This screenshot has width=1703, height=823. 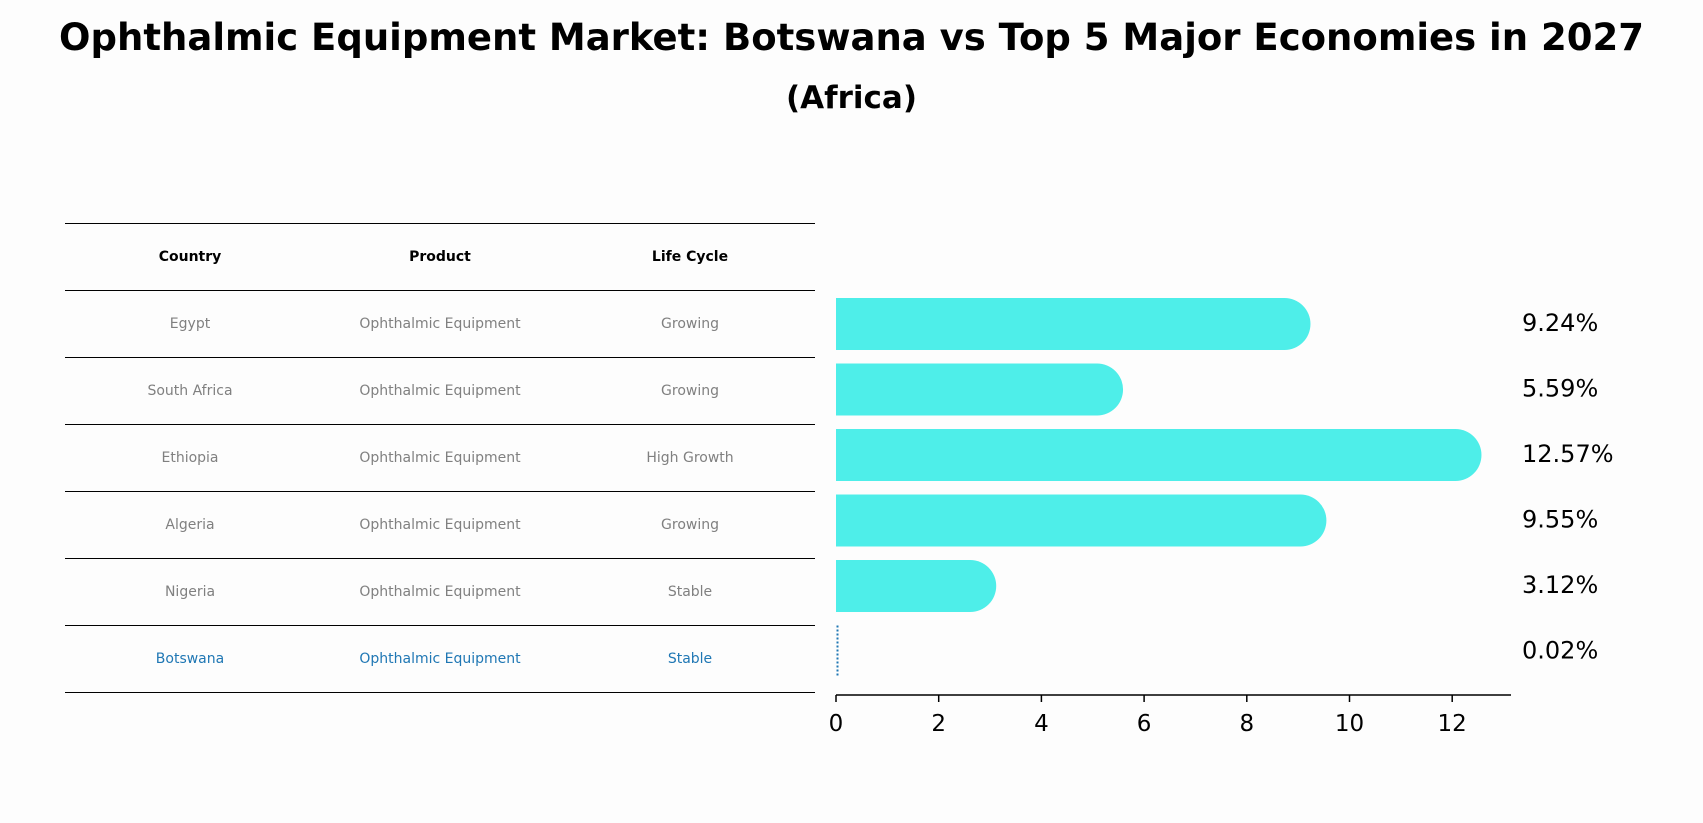 What do you see at coordinates (938, 724) in the screenshot?
I see `x-tick-label-2: 2` at bounding box center [938, 724].